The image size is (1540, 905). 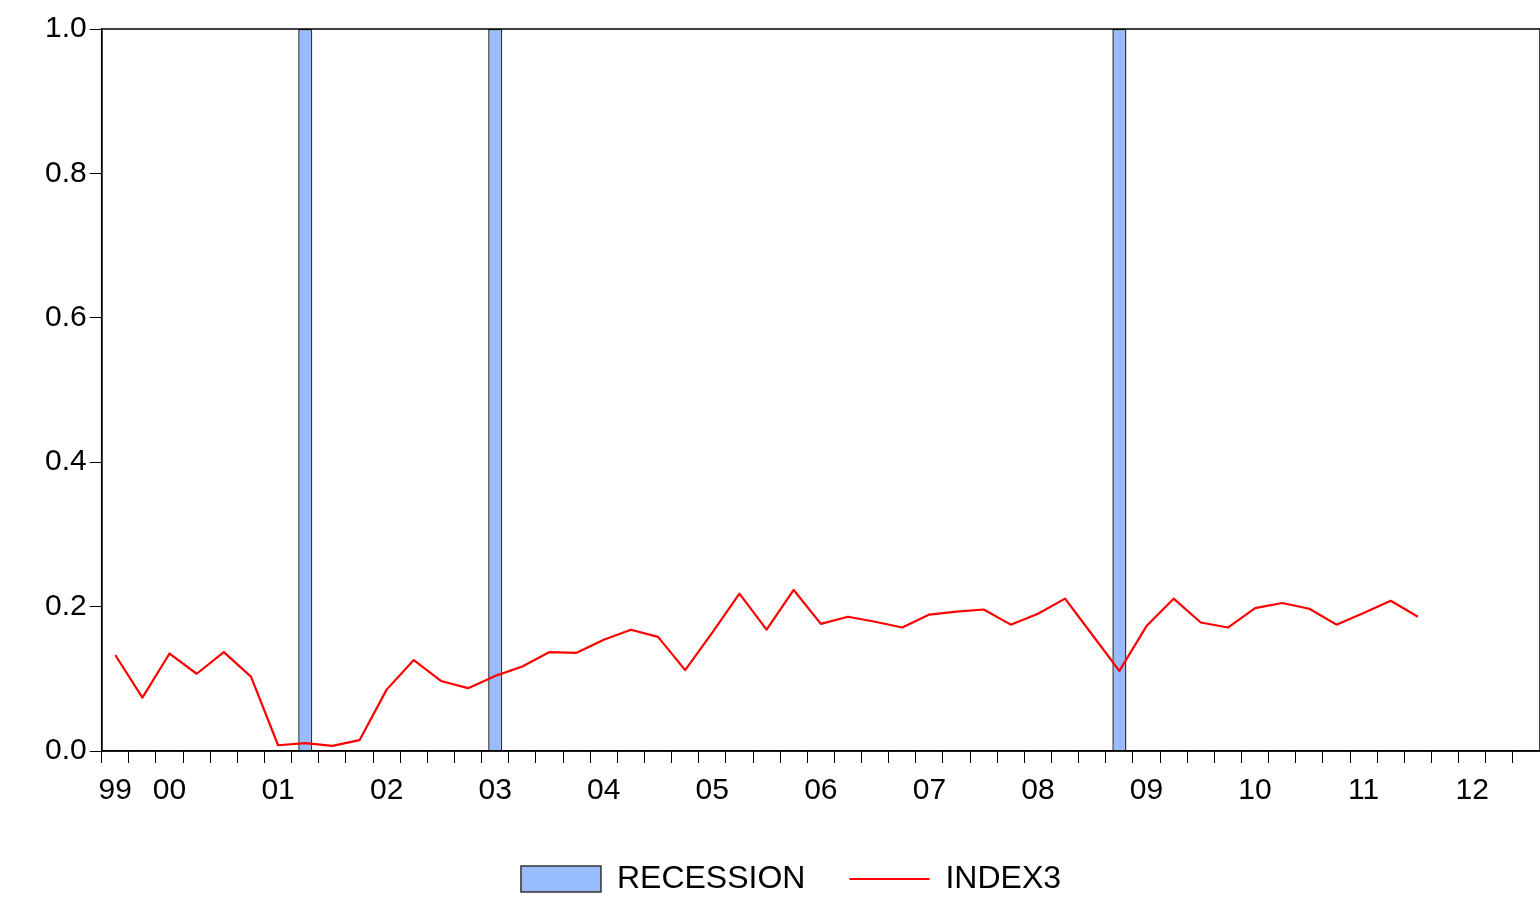 I want to click on legend-label: RECESSION, so click(x=711, y=876).